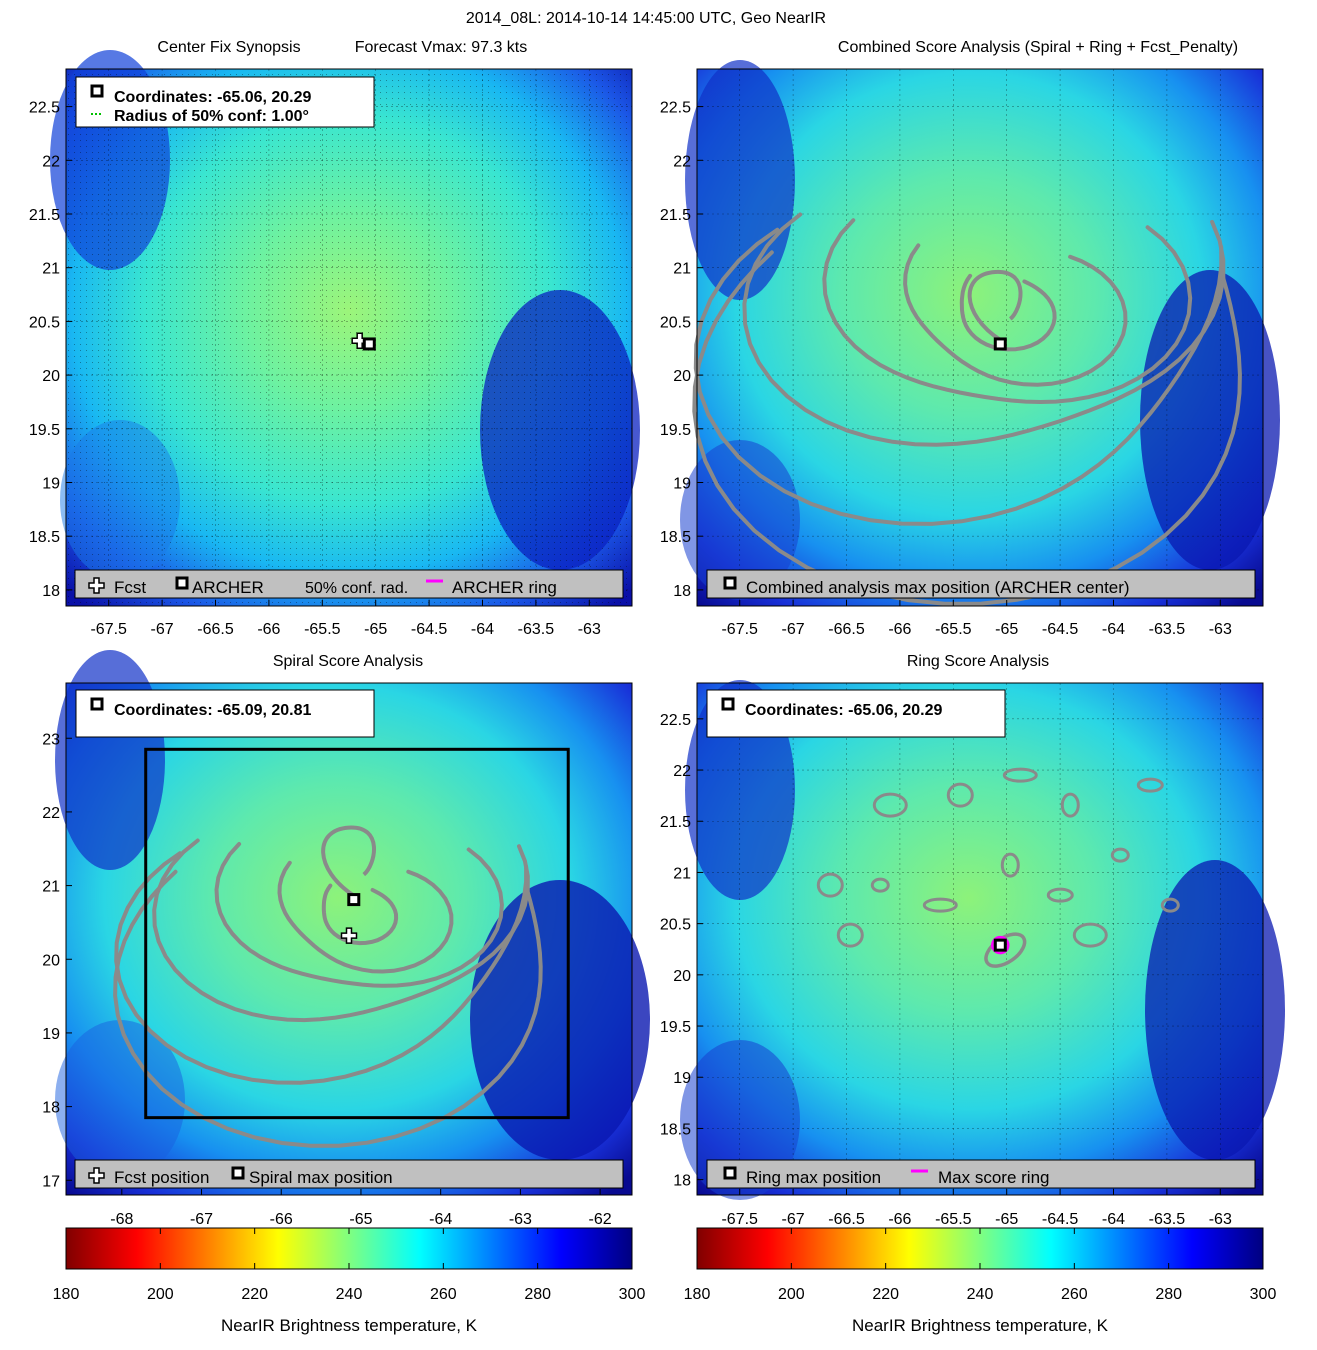  What do you see at coordinates (211, 116) in the screenshot?
I see `info-line: Radius of 50% conf: 1.00°` at bounding box center [211, 116].